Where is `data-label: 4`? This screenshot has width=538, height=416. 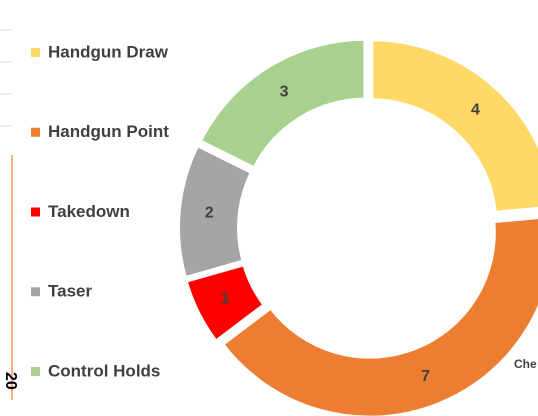
data-label: 4 is located at coordinates (475, 109).